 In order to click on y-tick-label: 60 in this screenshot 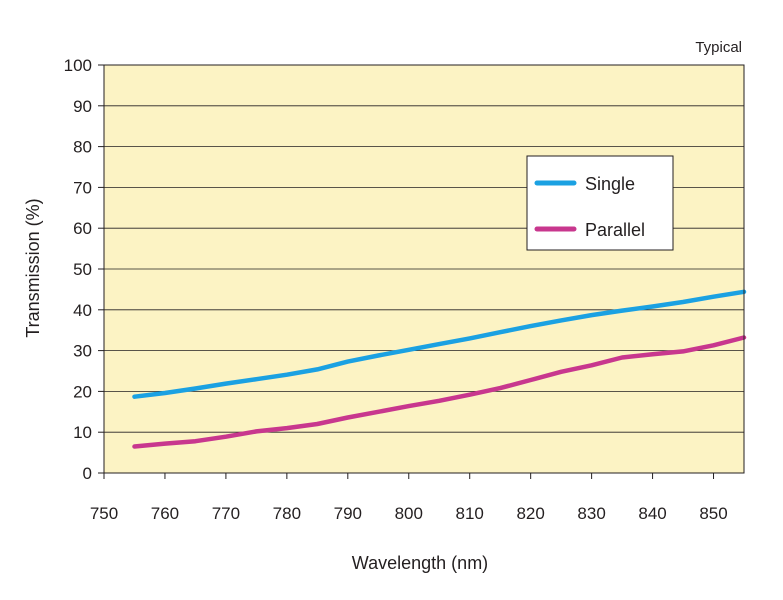, I will do `click(82, 228)`.